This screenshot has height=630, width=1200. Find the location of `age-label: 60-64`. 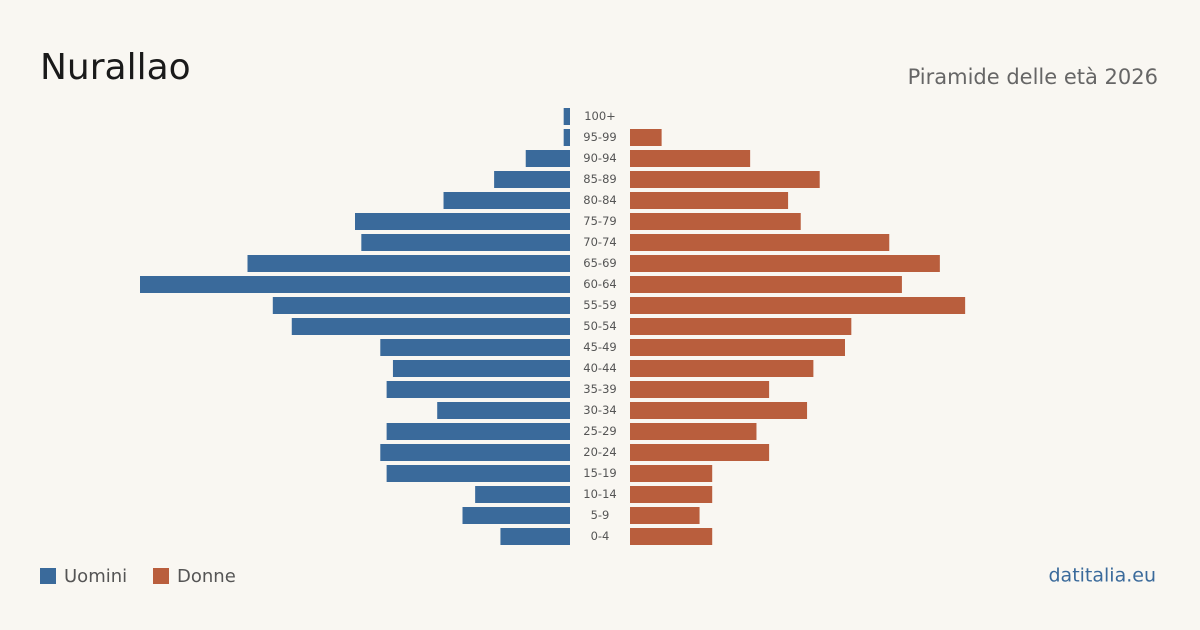

age-label: 60-64 is located at coordinates (599, 284).